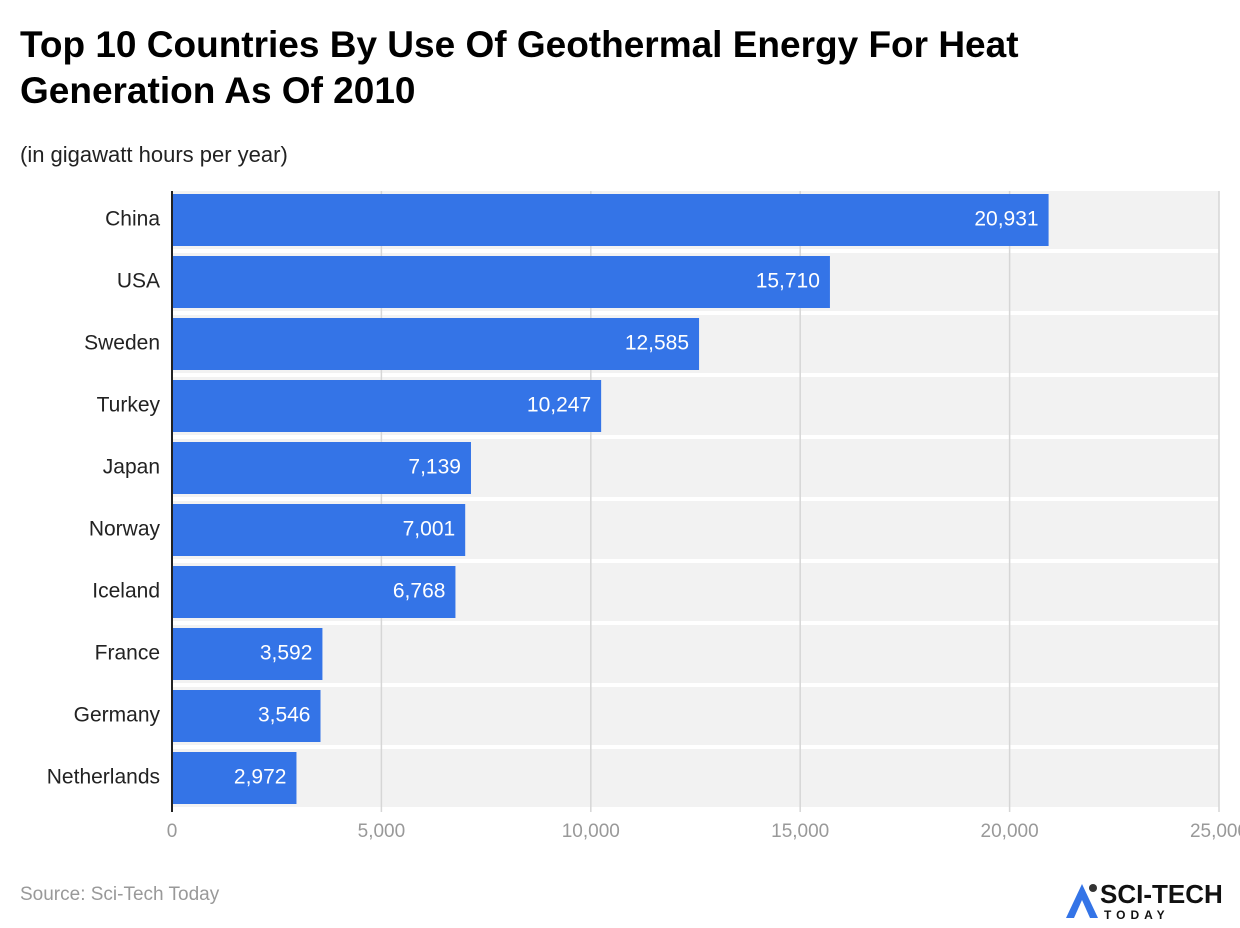 The height and width of the screenshot is (928, 1240). I want to click on value-label: 20,931, so click(1006, 219).